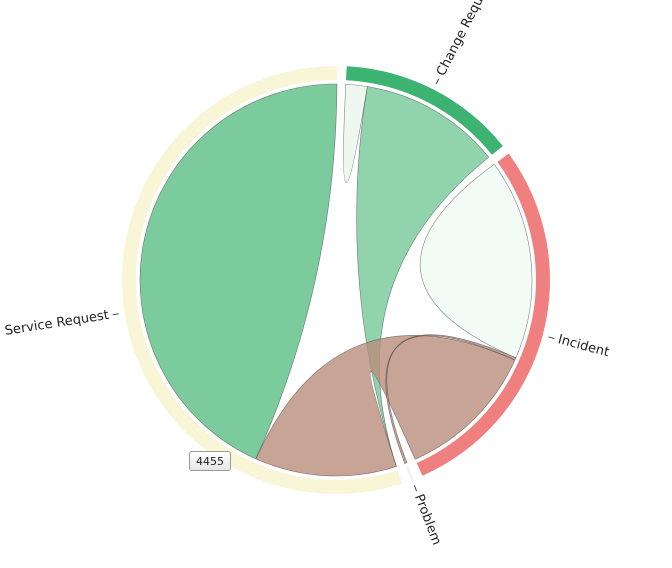  What do you see at coordinates (423, 276) in the screenshot?
I see `chord-service-request-change-request` at bounding box center [423, 276].